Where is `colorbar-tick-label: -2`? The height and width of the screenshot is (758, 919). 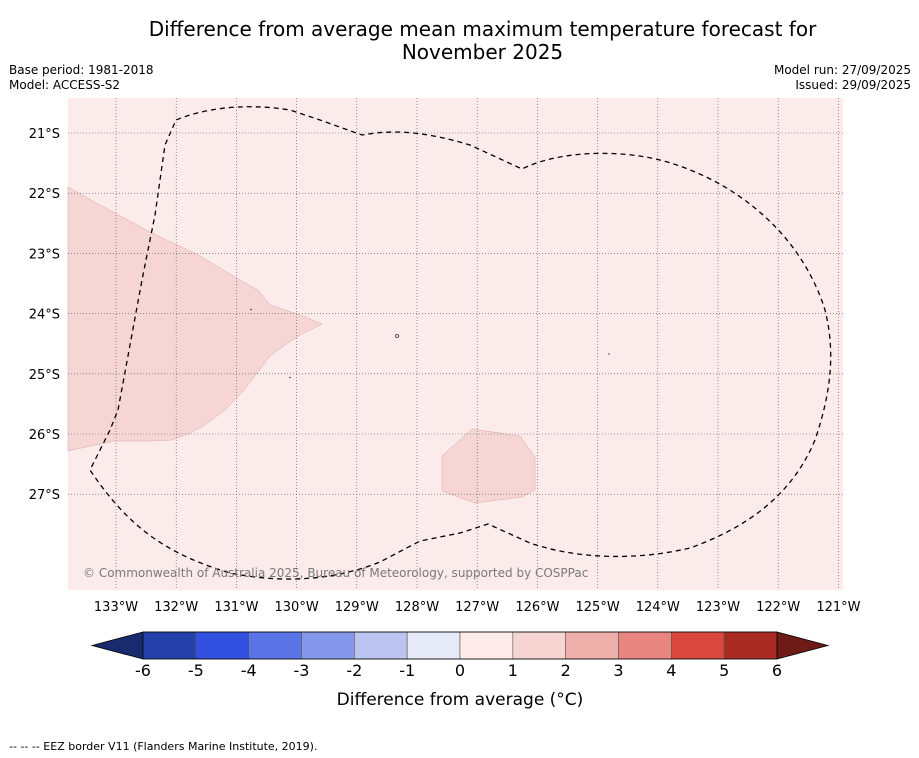
colorbar-tick-label: -2 is located at coordinates (354, 670).